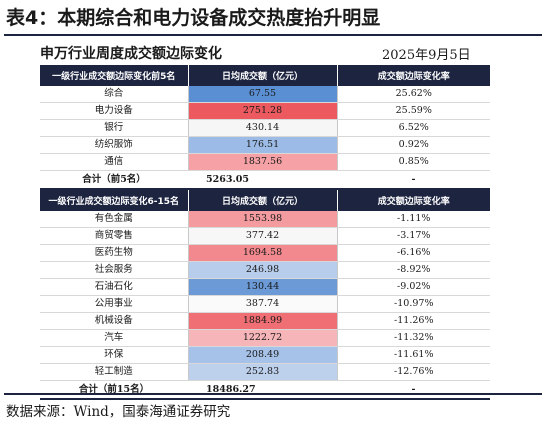 The width and height of the screenshot is (546, 427). I want to click on industry-name: 医药生物, so click(114, 253).